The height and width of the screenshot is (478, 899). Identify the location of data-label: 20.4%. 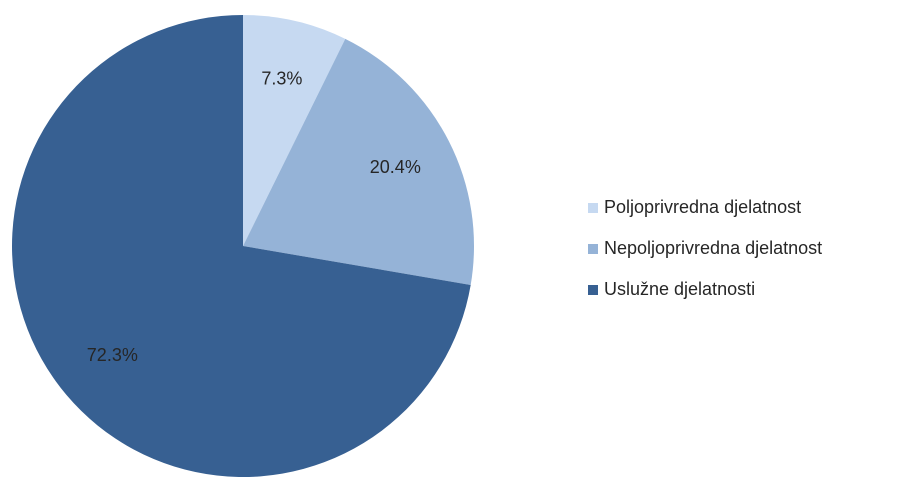
(395, 167).